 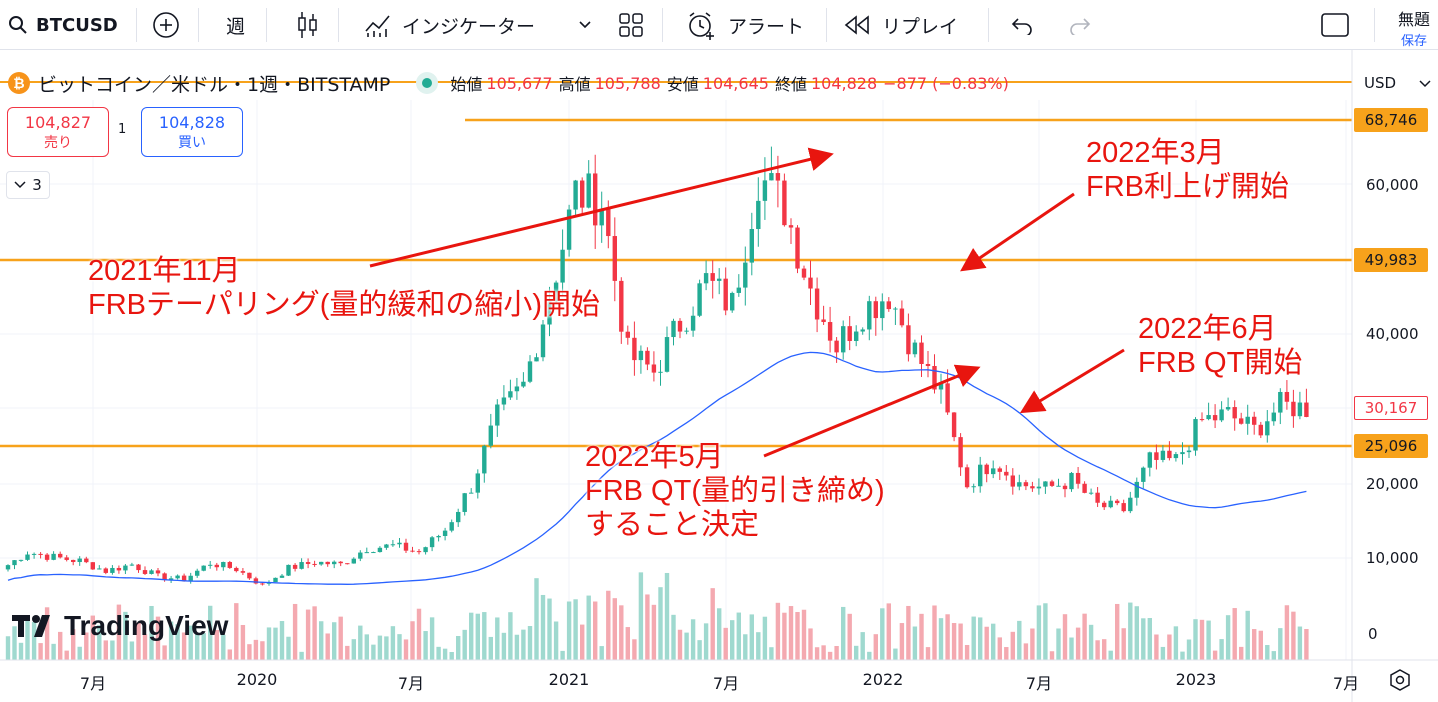 What do you see at coordinates (466, 84) in the screenshot?
I see `open-label: 始値` at bounding box center [466, 84].